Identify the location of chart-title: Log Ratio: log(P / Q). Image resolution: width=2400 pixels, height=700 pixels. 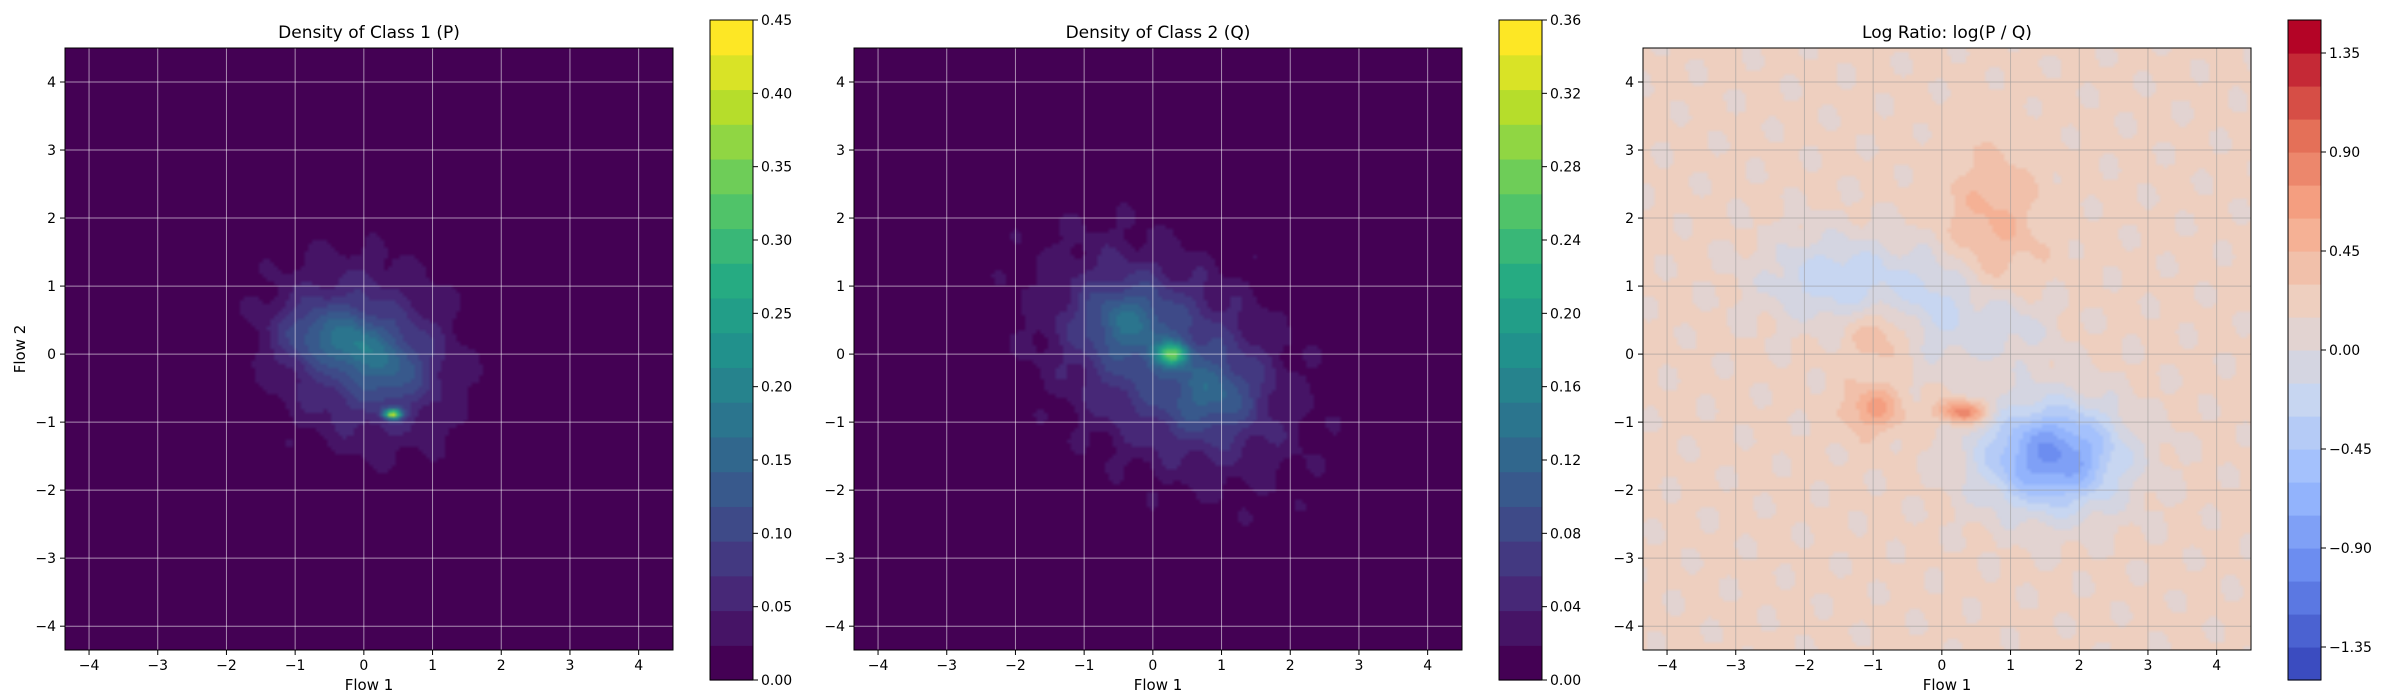
(1947, 33).